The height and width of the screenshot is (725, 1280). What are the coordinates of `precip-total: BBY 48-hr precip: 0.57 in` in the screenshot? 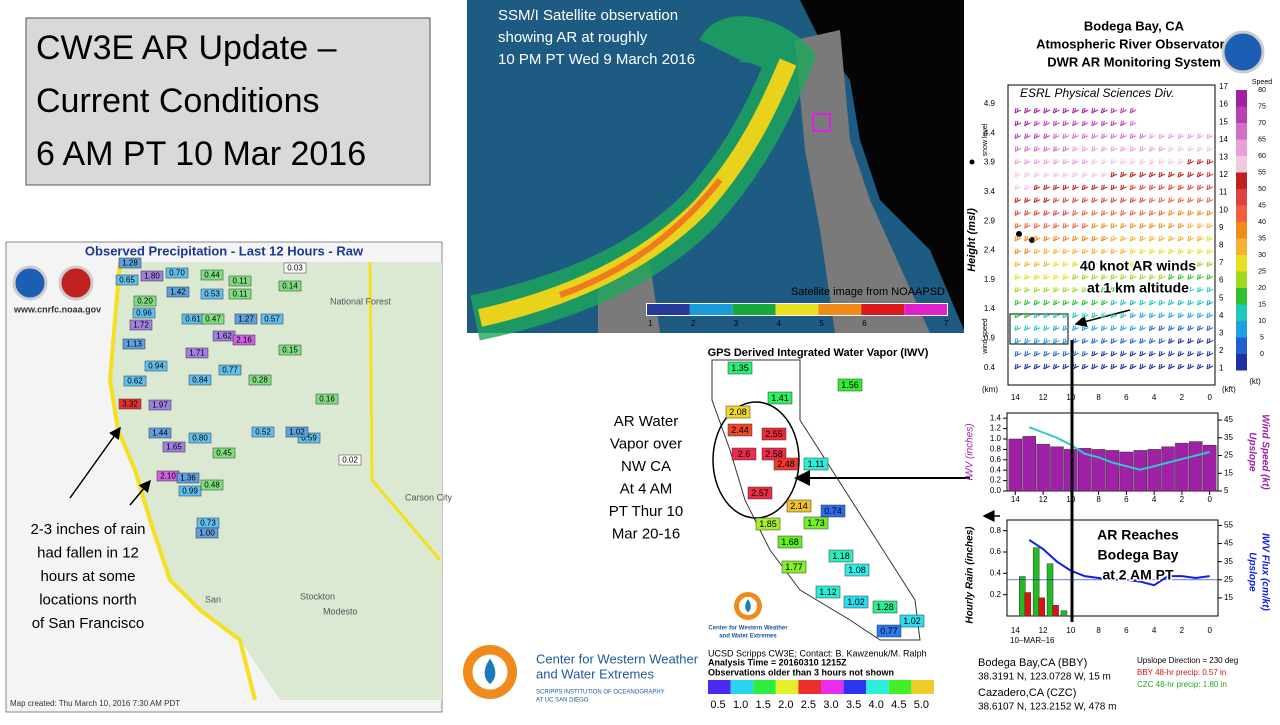 It's located at (1181, 672).